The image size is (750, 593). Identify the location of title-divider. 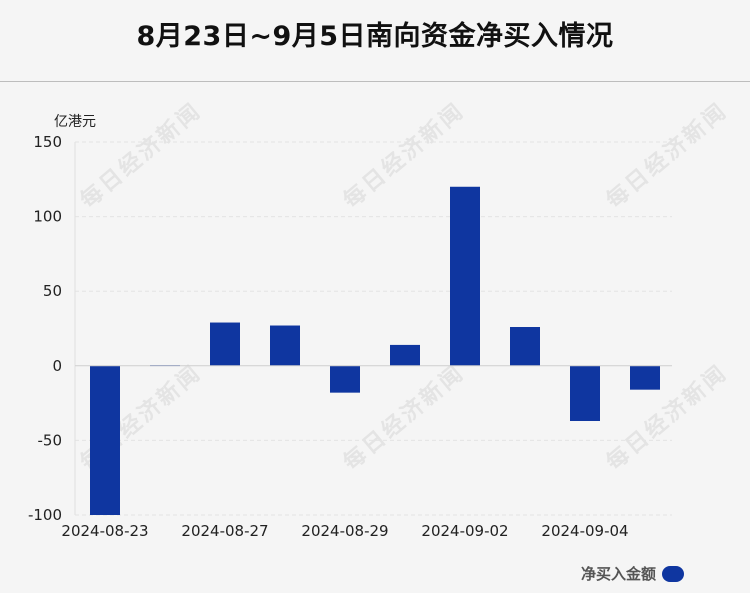
(375, 81).